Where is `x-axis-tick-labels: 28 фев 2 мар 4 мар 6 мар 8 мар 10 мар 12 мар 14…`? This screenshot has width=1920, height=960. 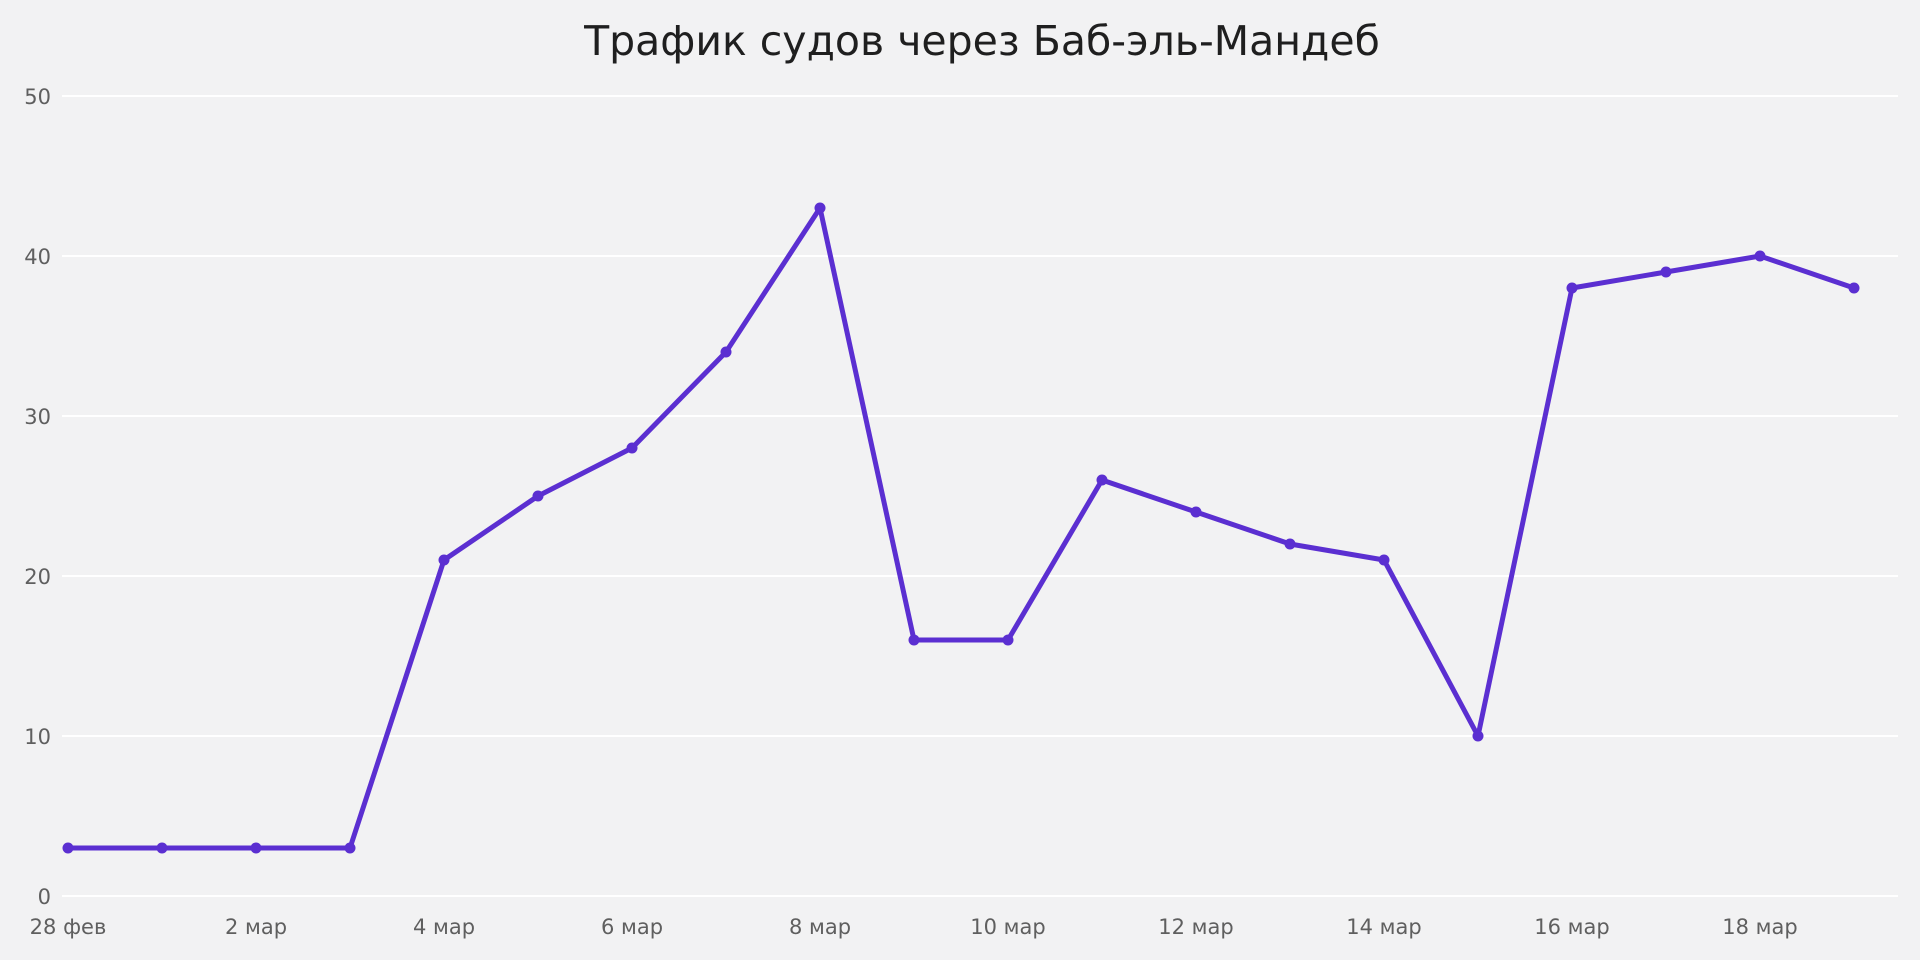 x-axis-tick-labels: 28 фев 2 мар 4 мар 6 мар 8 мар 10 мар 12 мар 14… is located at coordinates (914, 927).